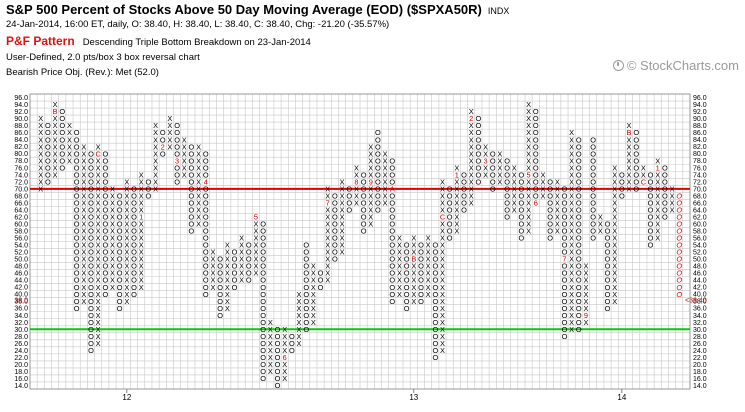 The height and width of the screenshot is (412, 745). Describe the element at coordinates (21, 231) in the screenshot. I see `y-tick-label: 58.0` at that location.